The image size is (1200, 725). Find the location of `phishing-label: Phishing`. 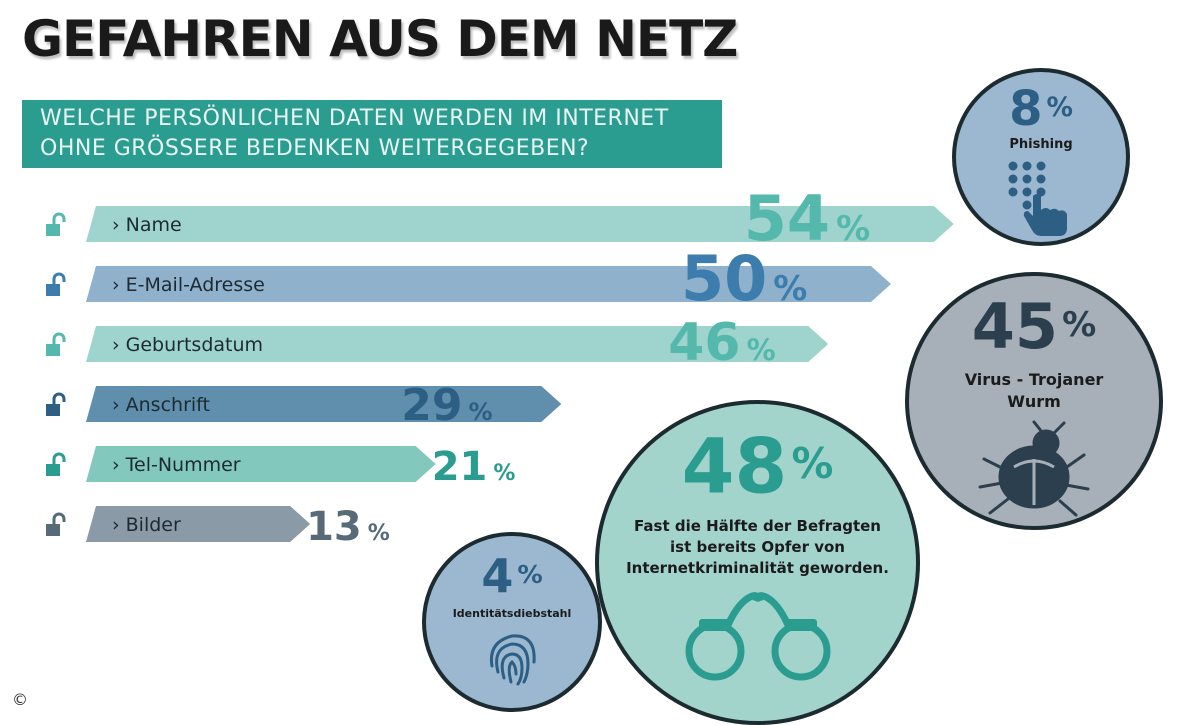

phishing-label: Phishing is located at coordinates (1041, 145).